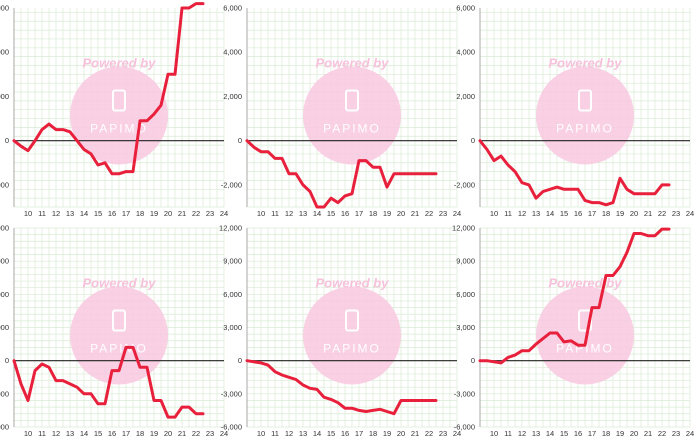  I want to click on y-tick-label: 6,000, so click(465, 8).